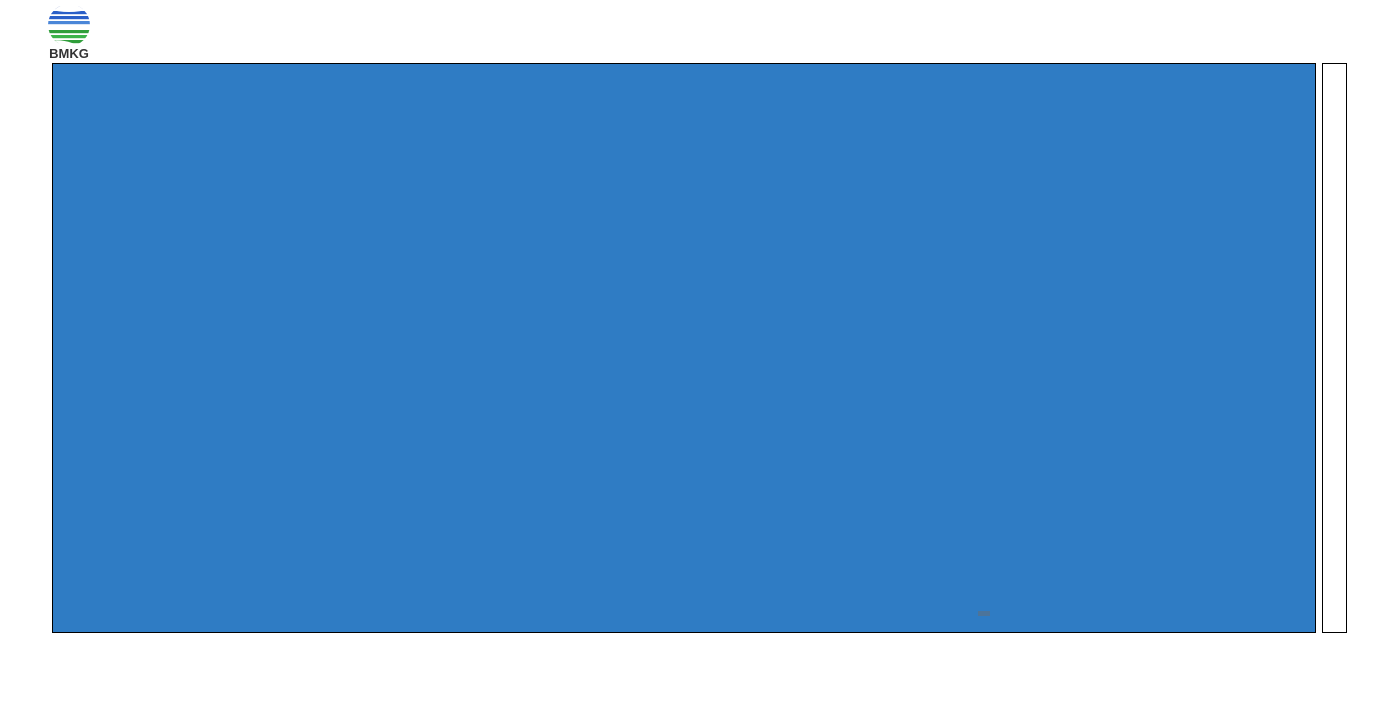 This screenshot has height=709, width=1400. I want to click on bmkg-logo: BMKG, so click(69, 32).